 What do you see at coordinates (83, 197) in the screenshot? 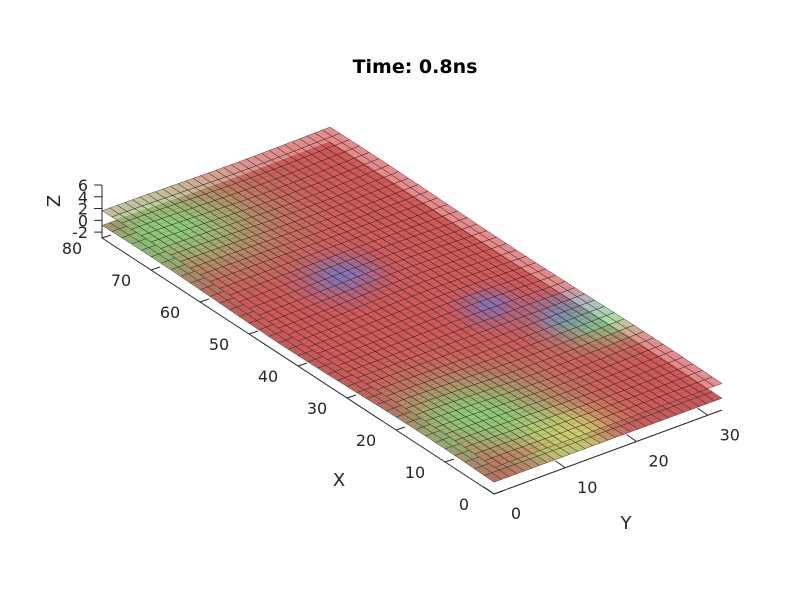
I see `z-tick-label: 4` at bounding box center [83, 197].